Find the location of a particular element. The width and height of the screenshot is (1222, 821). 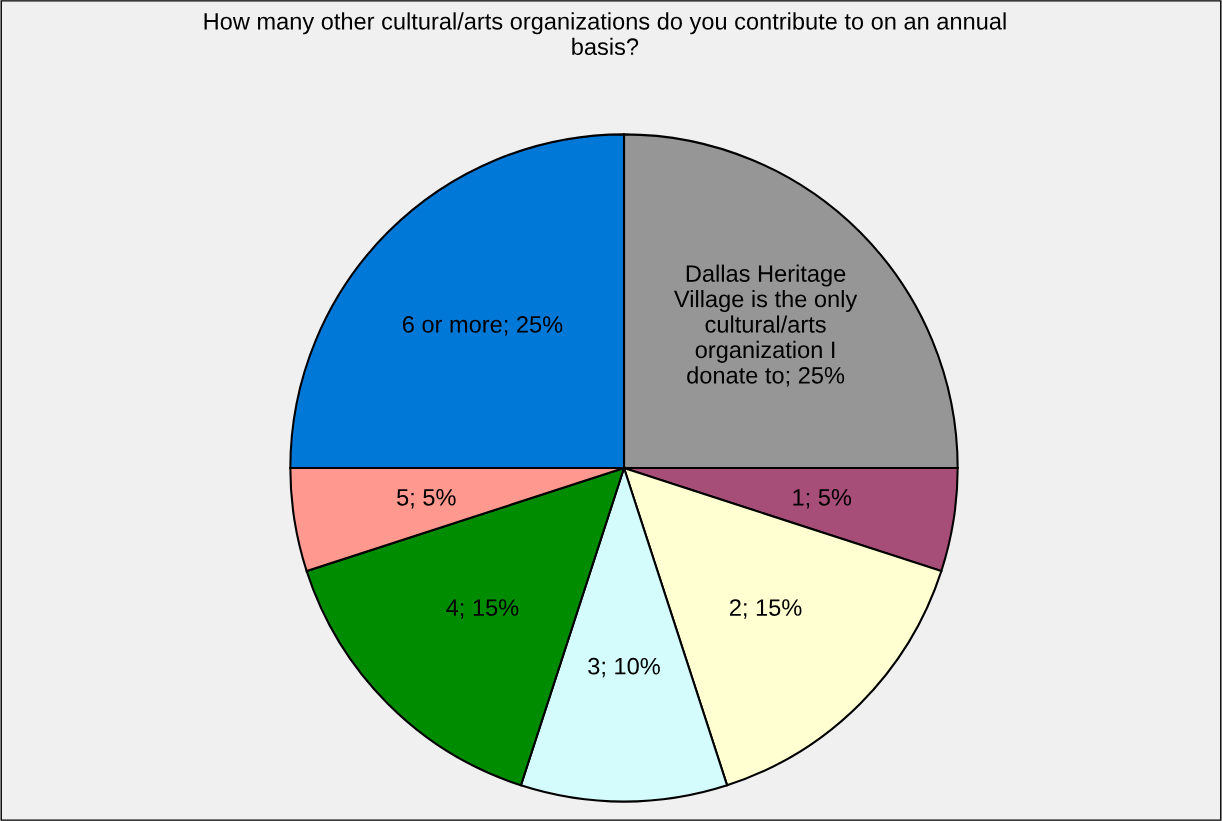

slice-label: 4; 15% is located at coordinates (482, 609).